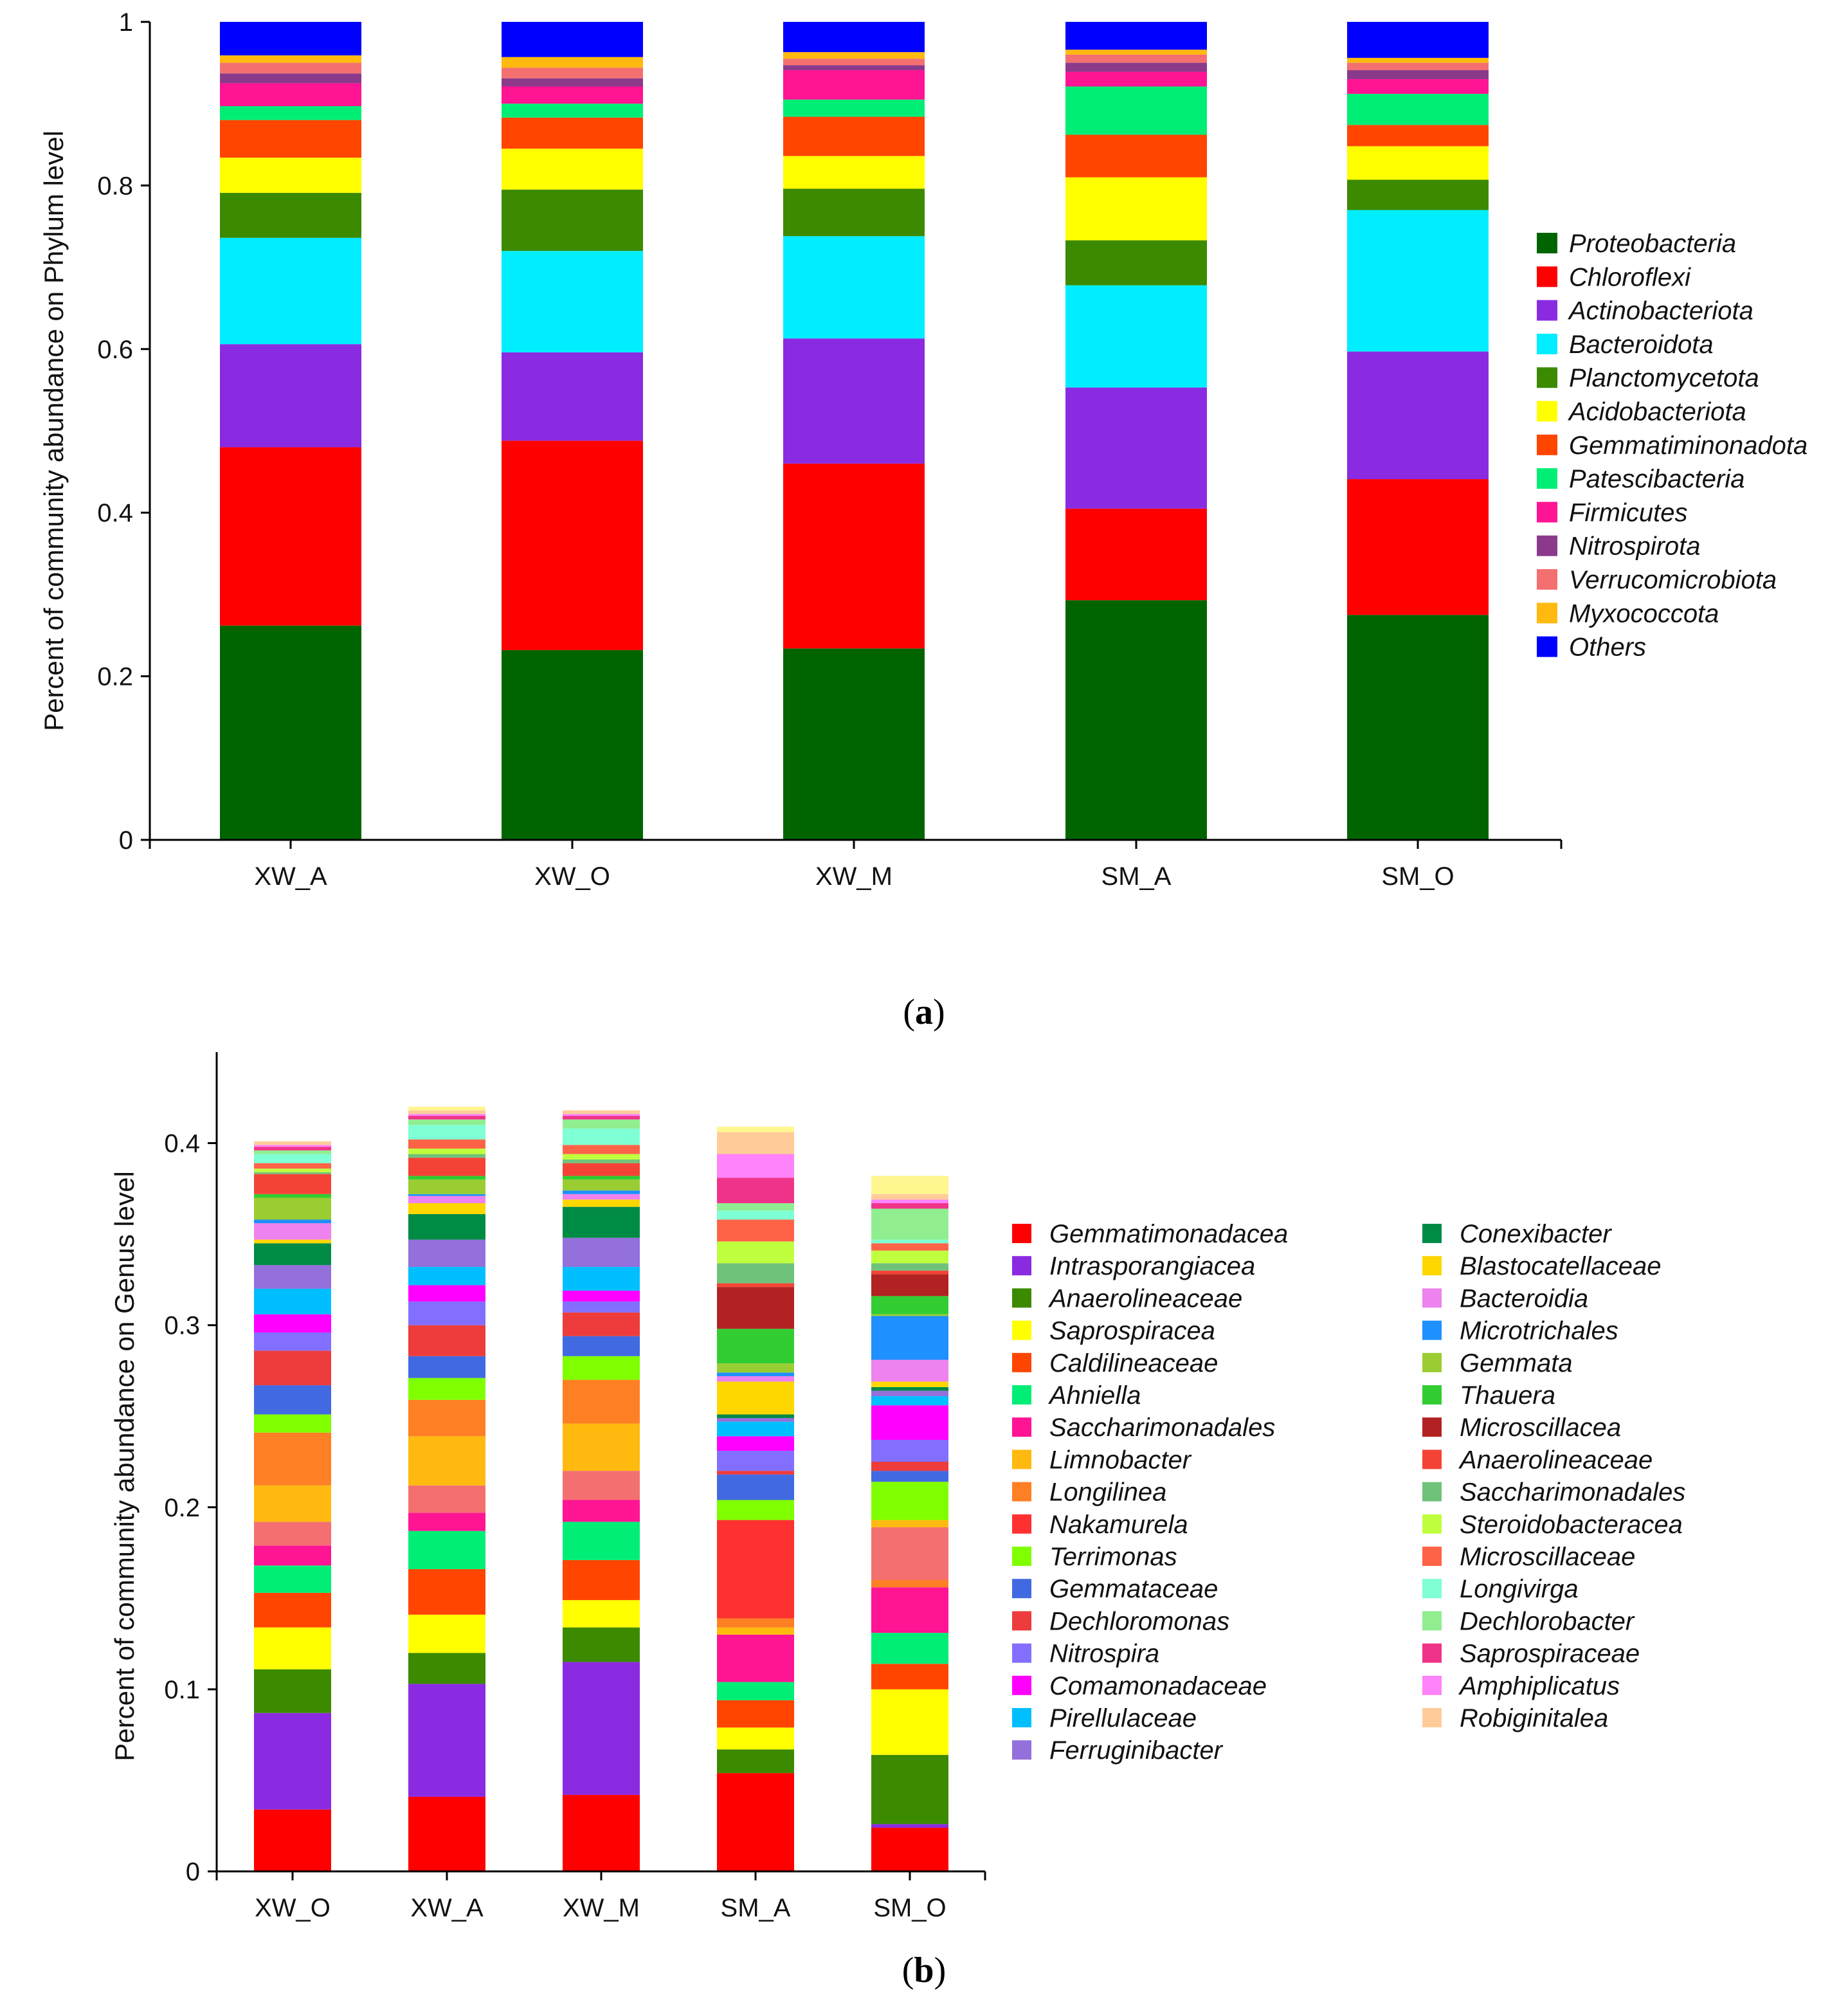 The image size is (1848, 2000). I want to click on legend-b-label-0-3: Saprospiracea, so click(1132, 1331).